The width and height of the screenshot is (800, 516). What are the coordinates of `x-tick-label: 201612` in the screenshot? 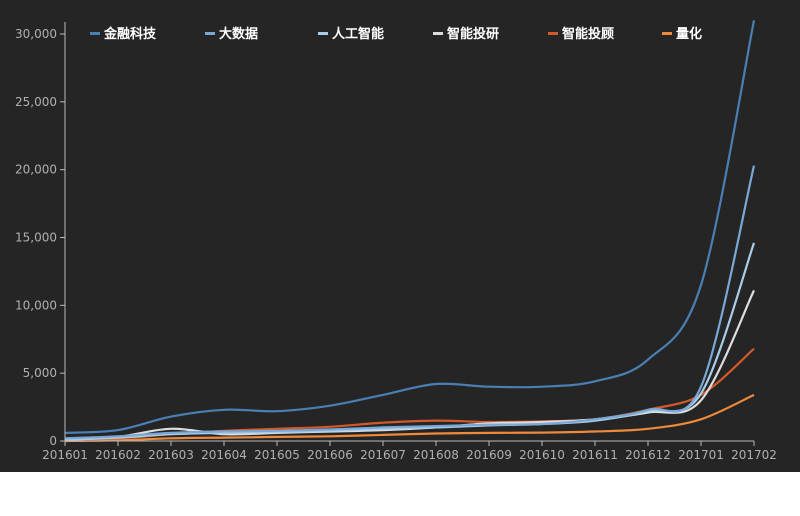 It's located at (648, 455).